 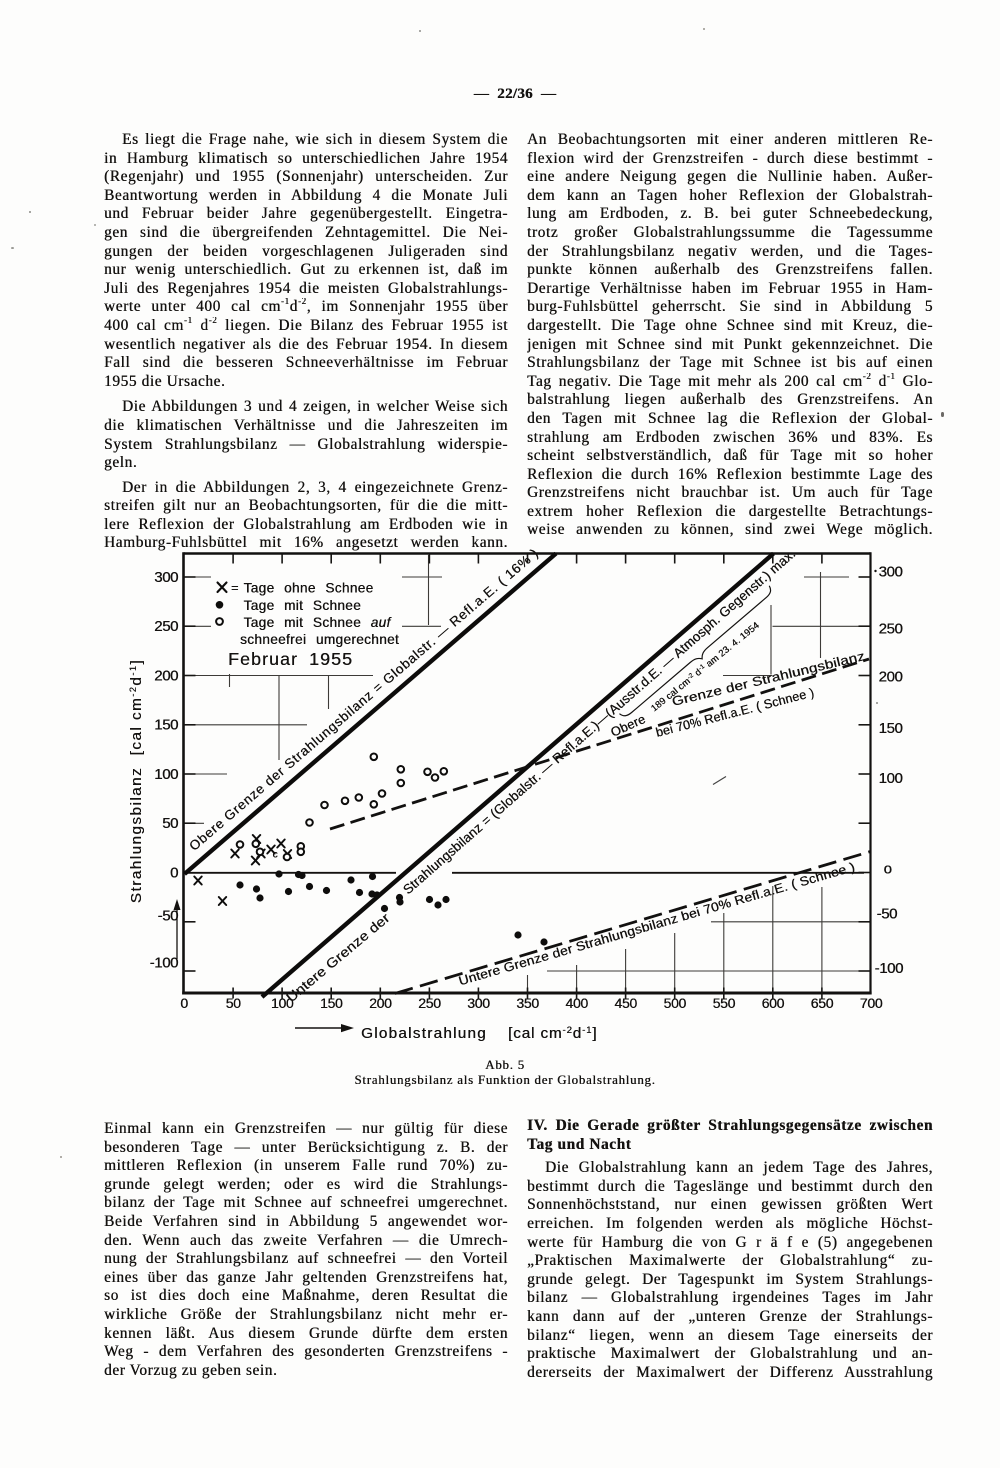 What do you see at coordinates (822, 1003) in the screenshot?
I see `svg-text: 650` at bounding box center [822, 1003].